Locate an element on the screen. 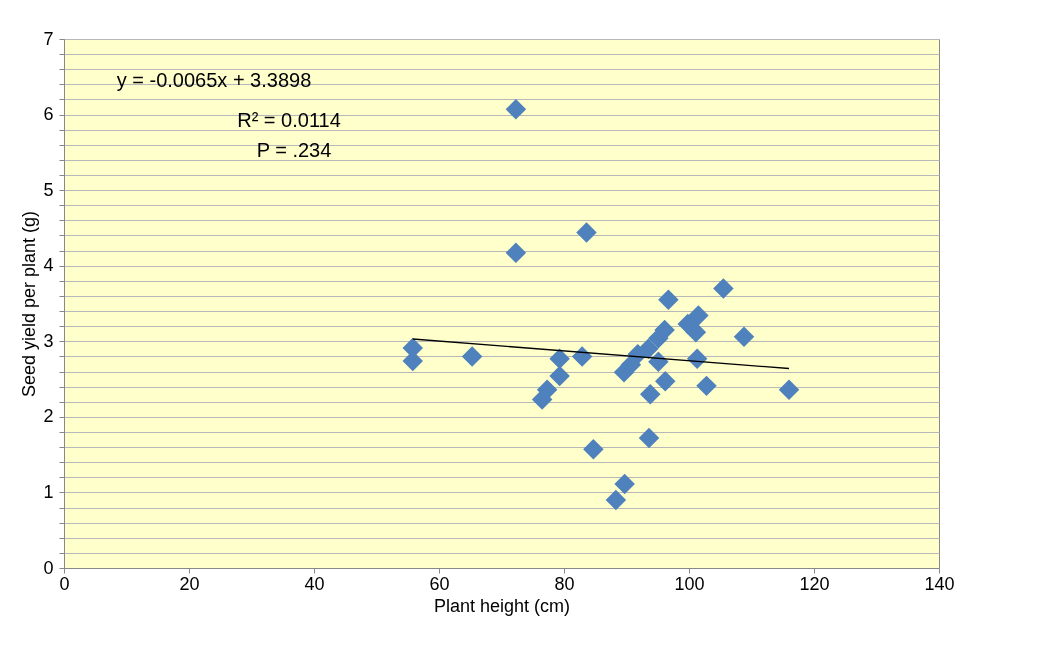 The image size is (1037, 662). y-tick-label: 6 is located at coordinates (48, 114).